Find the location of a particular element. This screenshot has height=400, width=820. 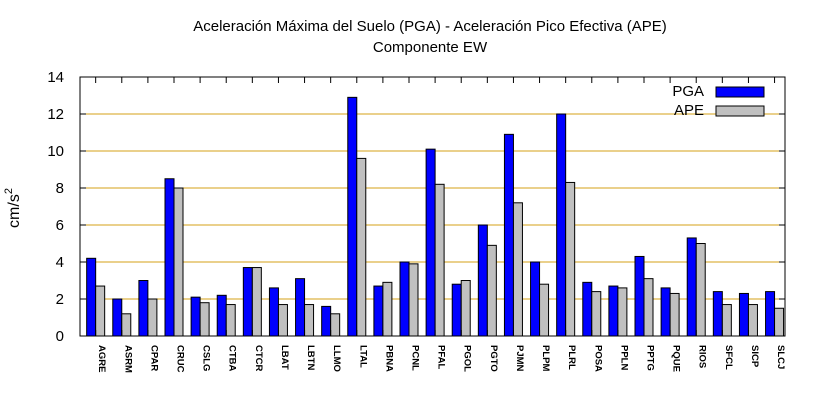

x-tick-label: PLRL is located at coordinates (571, 357).